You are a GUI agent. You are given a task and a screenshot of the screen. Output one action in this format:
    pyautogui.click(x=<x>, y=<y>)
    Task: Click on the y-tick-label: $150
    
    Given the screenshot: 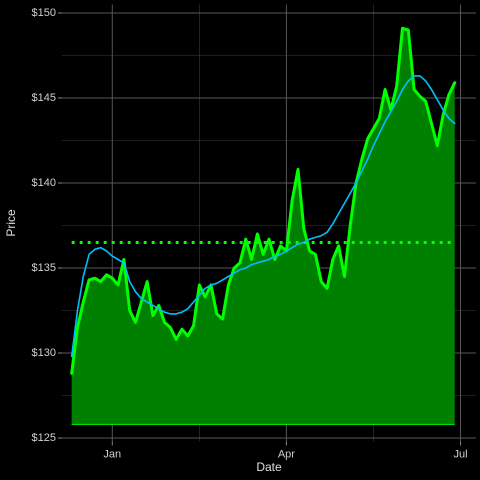 What is the action you would take?
    pyautogui.click(x=44, y=13)
    